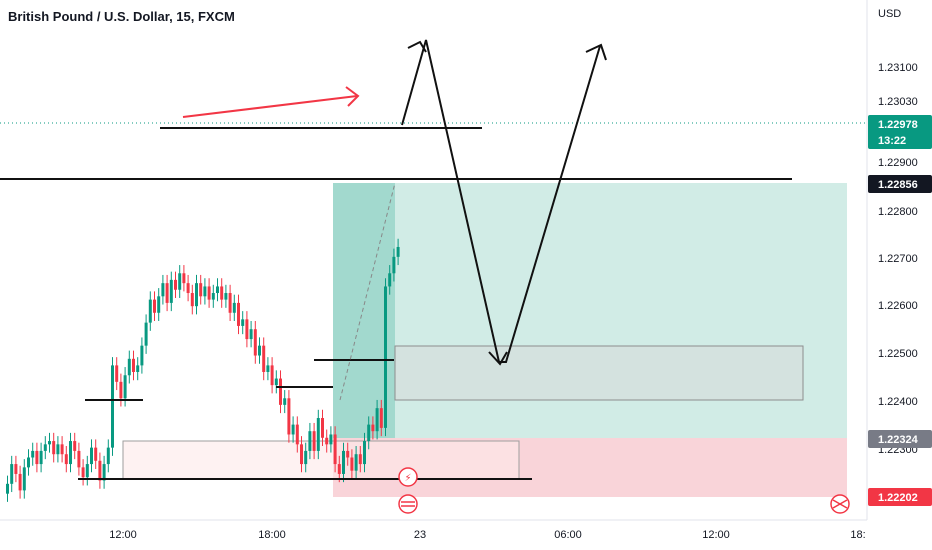  Describe the element at coordinates (898, 68) in the screenshot. I see `ytick: 1.23100` at that location.